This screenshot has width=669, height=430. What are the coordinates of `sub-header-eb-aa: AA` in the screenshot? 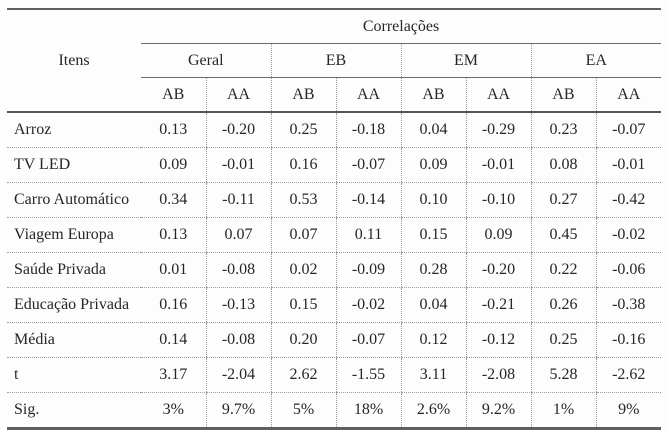 It's located at (368, 95).